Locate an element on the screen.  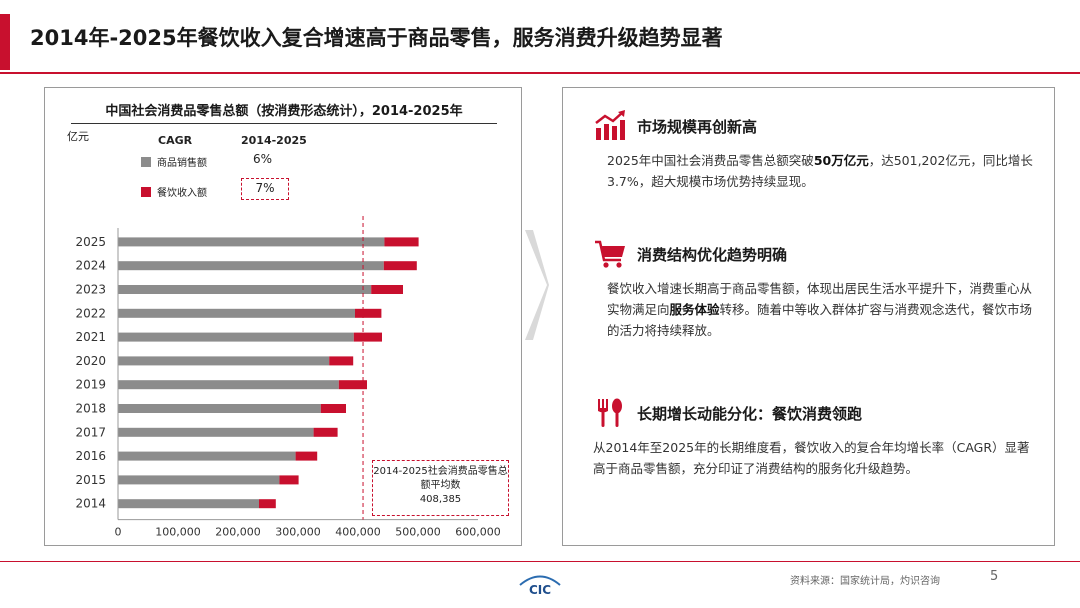
title-accent-bar is located at coordinates (5, 42).